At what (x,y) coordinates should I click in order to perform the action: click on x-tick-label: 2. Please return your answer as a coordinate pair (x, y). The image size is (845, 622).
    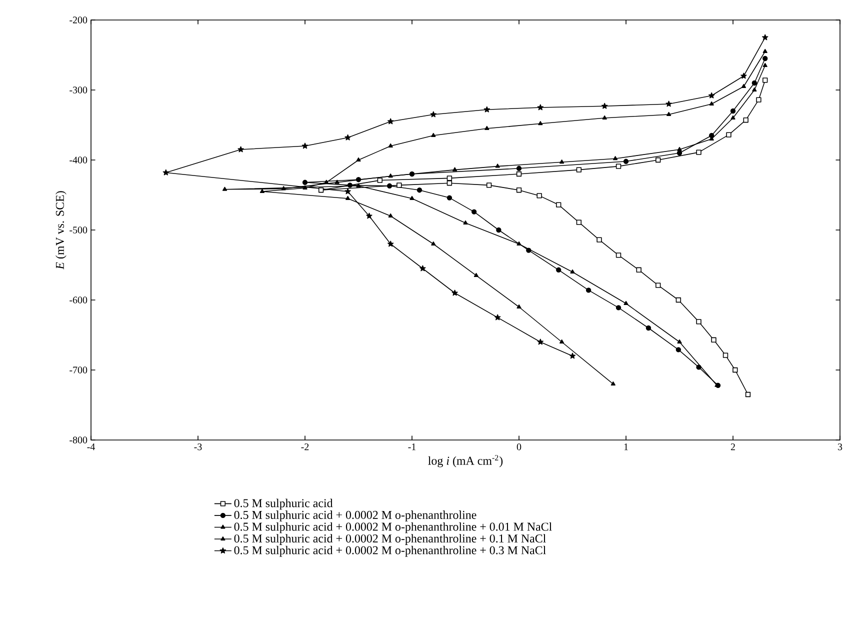
    Looking at the image, I should click on (732, 447).